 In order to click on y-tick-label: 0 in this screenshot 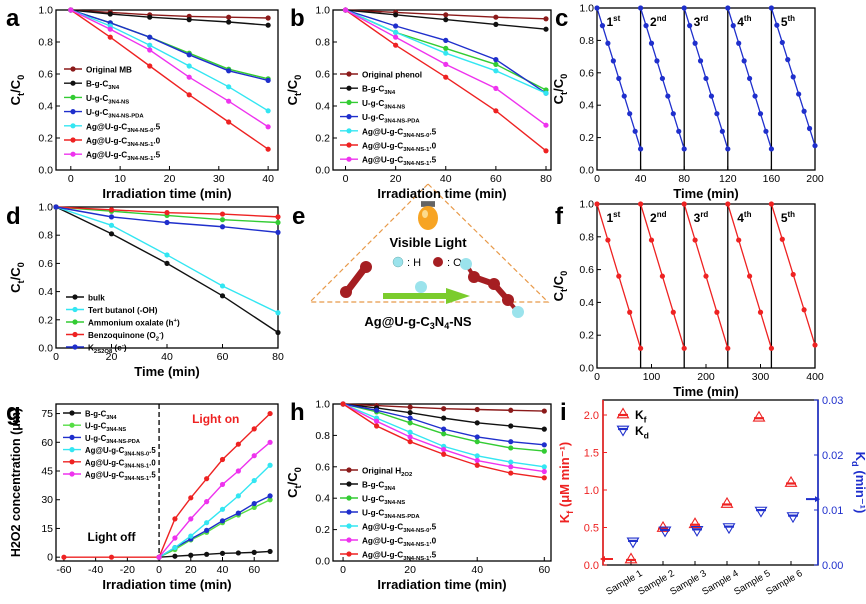, I will do `click(50, 558)`.